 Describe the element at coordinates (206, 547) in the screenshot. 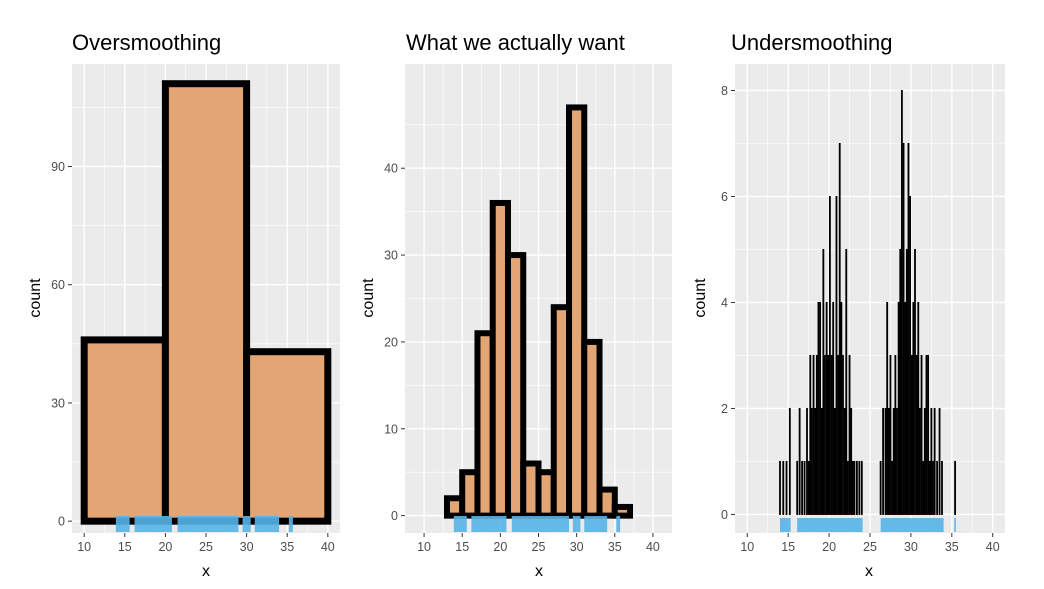

I see `x-tick-label: 25` at that location.